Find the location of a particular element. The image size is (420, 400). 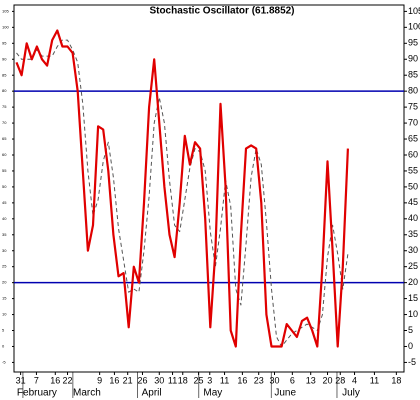

y-tick-label: 35 is located at coordinates (413, 234).